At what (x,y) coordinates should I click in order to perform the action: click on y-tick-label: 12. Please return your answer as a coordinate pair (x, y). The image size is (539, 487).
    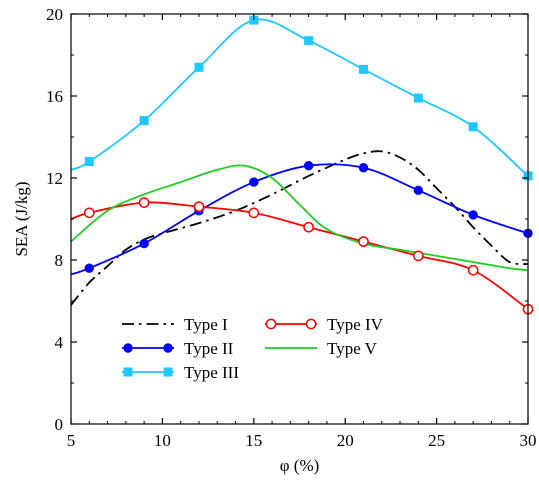
    Looking at the image, I should click on (54, 178).